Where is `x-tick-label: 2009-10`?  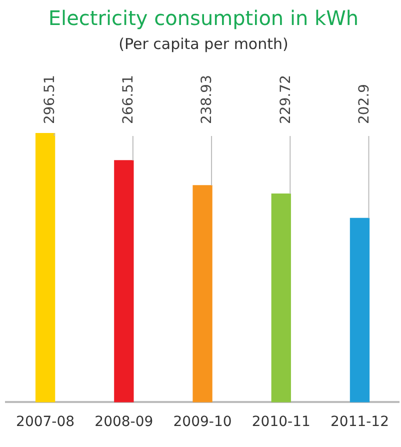 x-tick-label: 2009-10 is located at coordinates (202, 422).